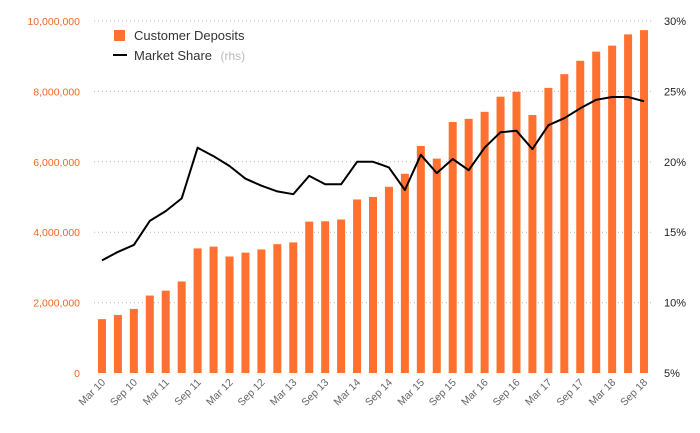 This screenshot has width=700, height=433. Describe the element at coordinates (56, 304) in the screenshot. I see `y-left-tick-label: 2,000,000` at that location.